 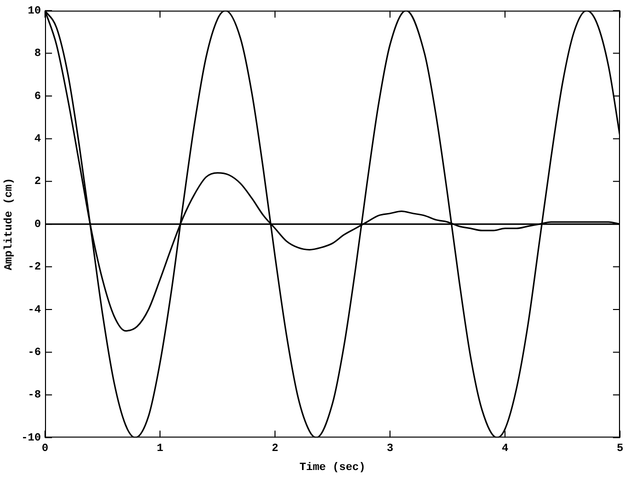 What do you see at coordinates (38, 54) in the screenshot?
I see `y-tick-label: 8` at bounding box center [38, 54].